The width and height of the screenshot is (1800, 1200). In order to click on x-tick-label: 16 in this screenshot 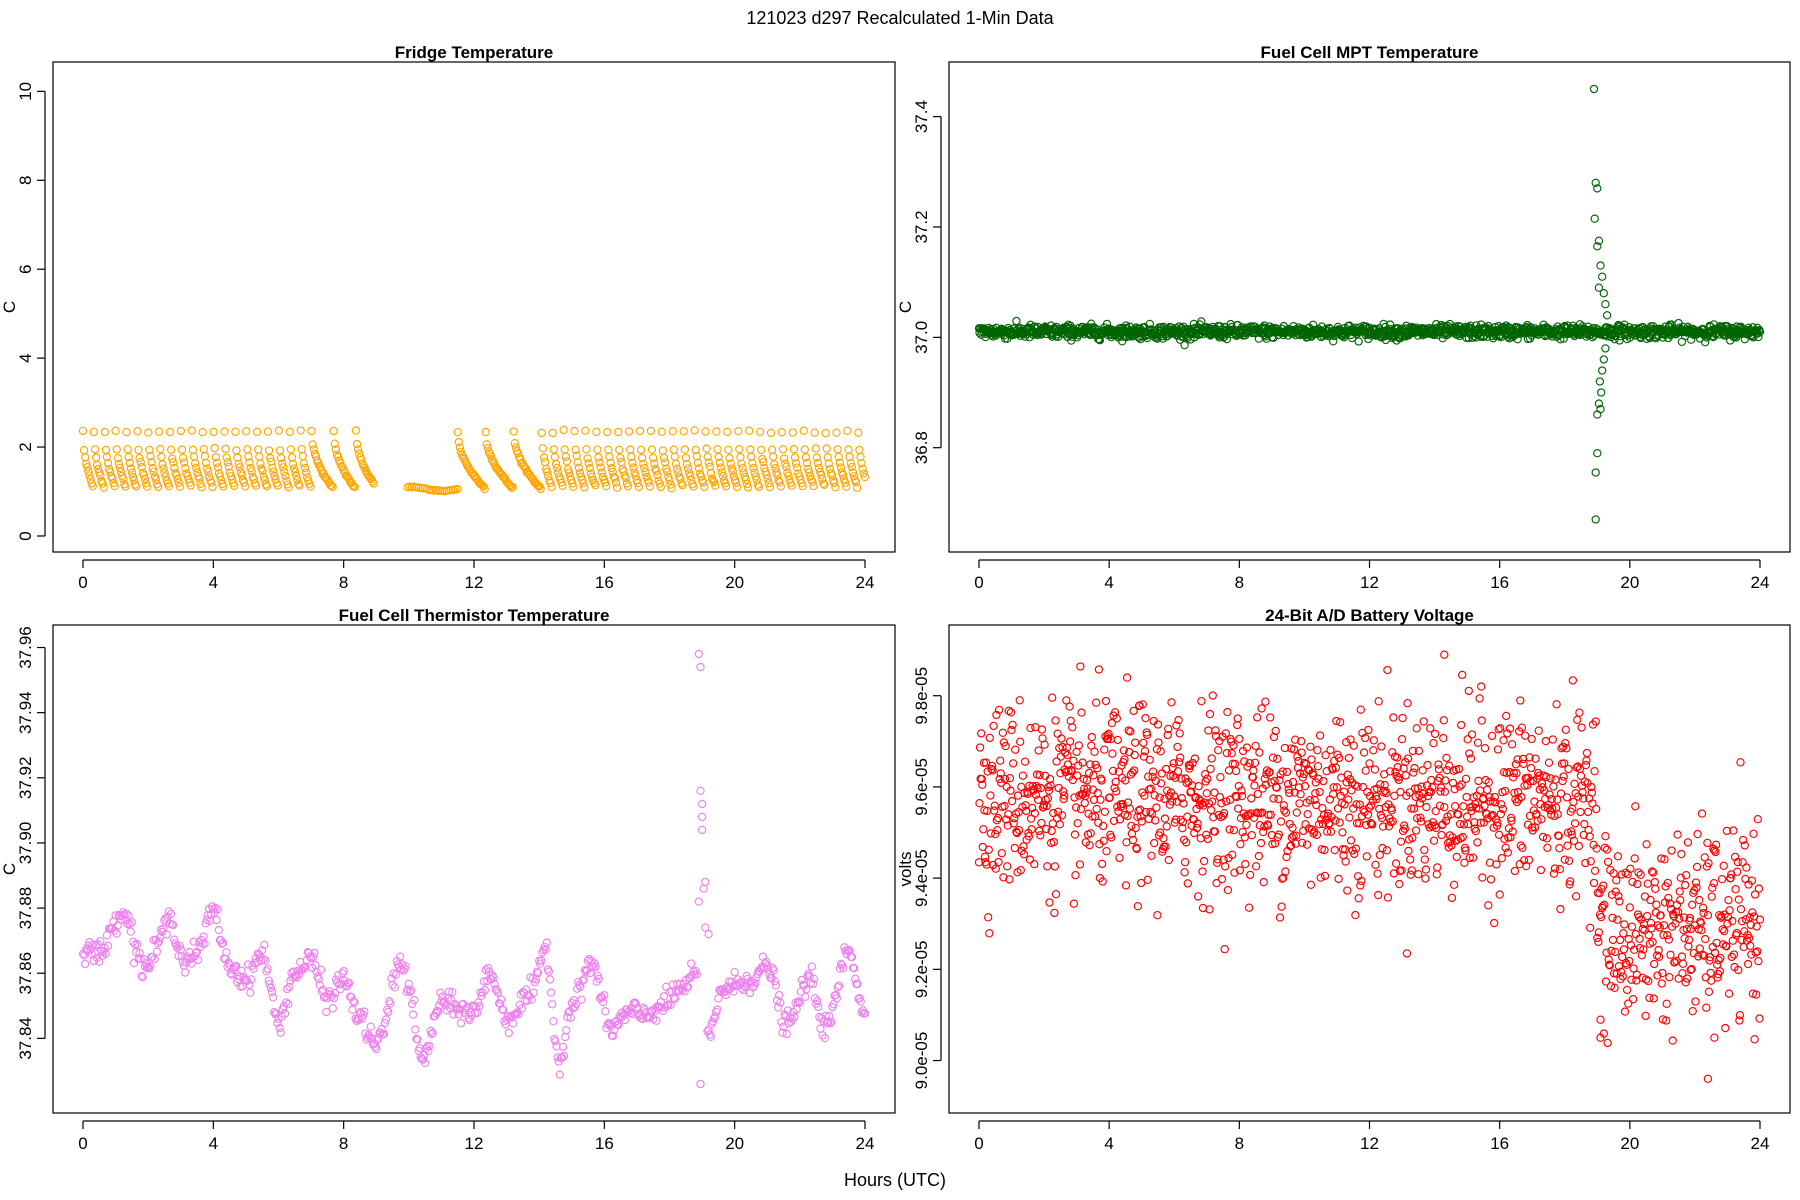, I will do `click(604, 582)`.